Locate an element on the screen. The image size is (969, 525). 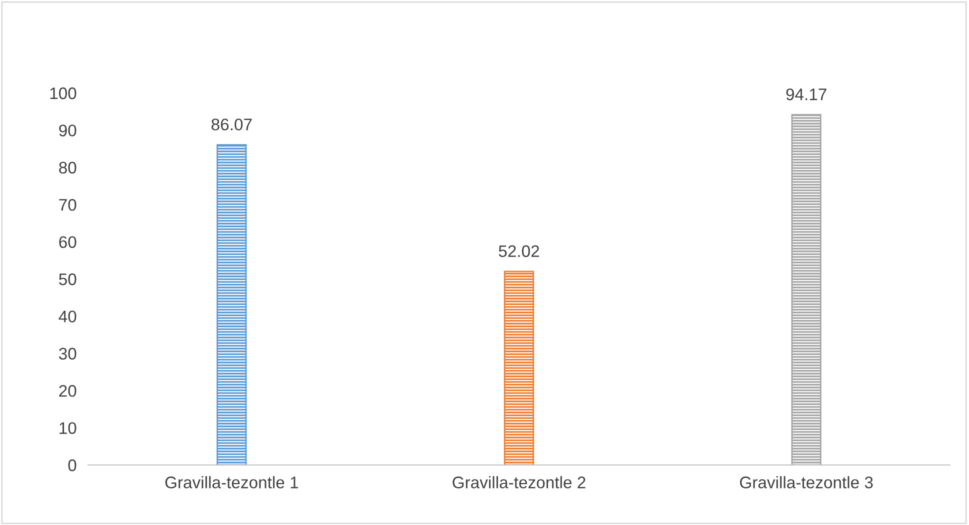
y-tick-label: 10 is located at coordinates (68, 428).